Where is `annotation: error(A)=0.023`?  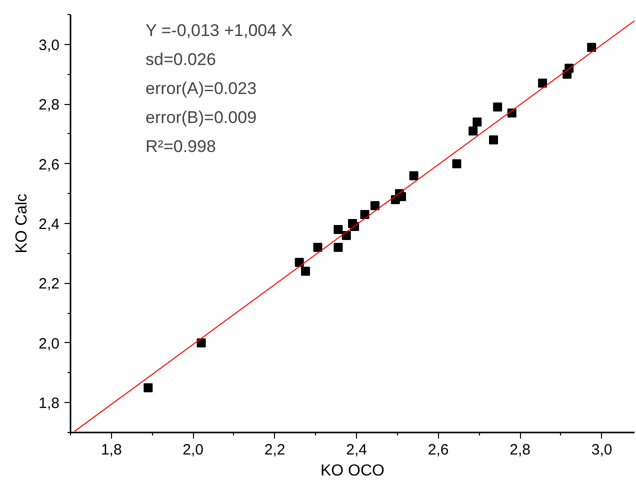 annotation: error(A)=0.023 is located at coordinates (201, 88).